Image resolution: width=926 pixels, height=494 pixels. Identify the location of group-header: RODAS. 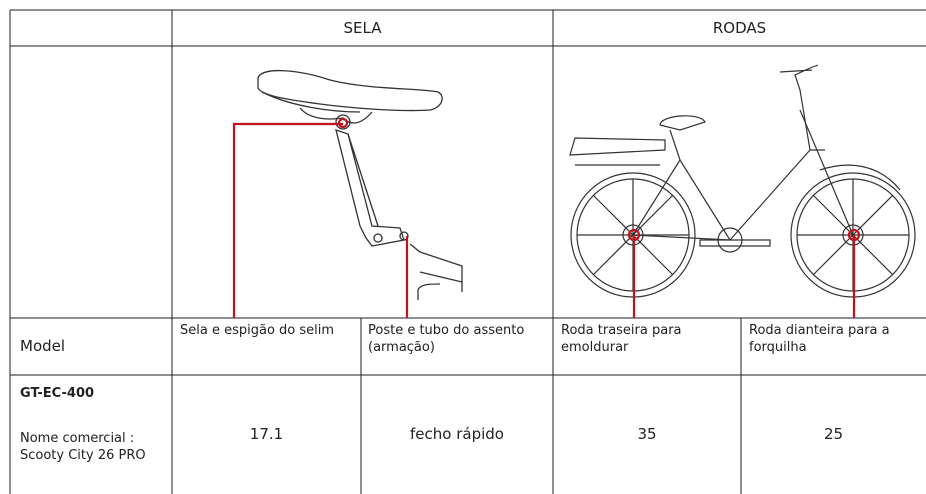
(739, 27).